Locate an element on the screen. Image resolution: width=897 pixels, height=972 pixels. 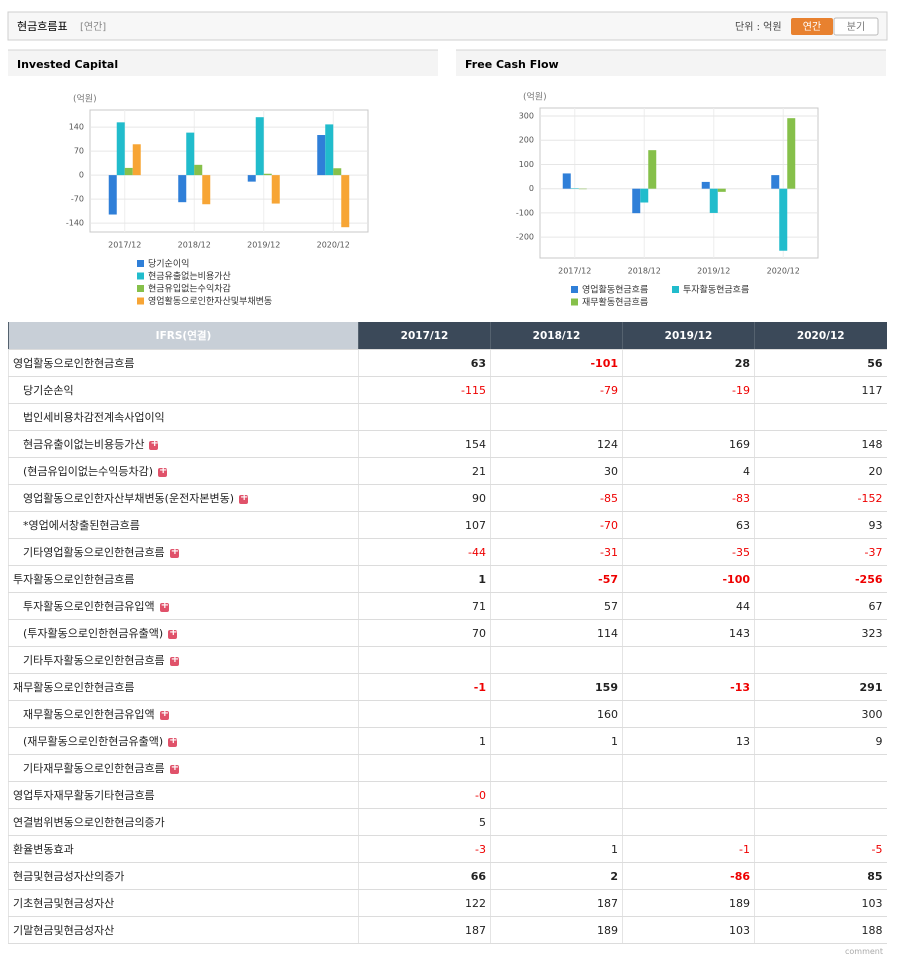
cell-value: 103 is located at coordinates (688, 930).